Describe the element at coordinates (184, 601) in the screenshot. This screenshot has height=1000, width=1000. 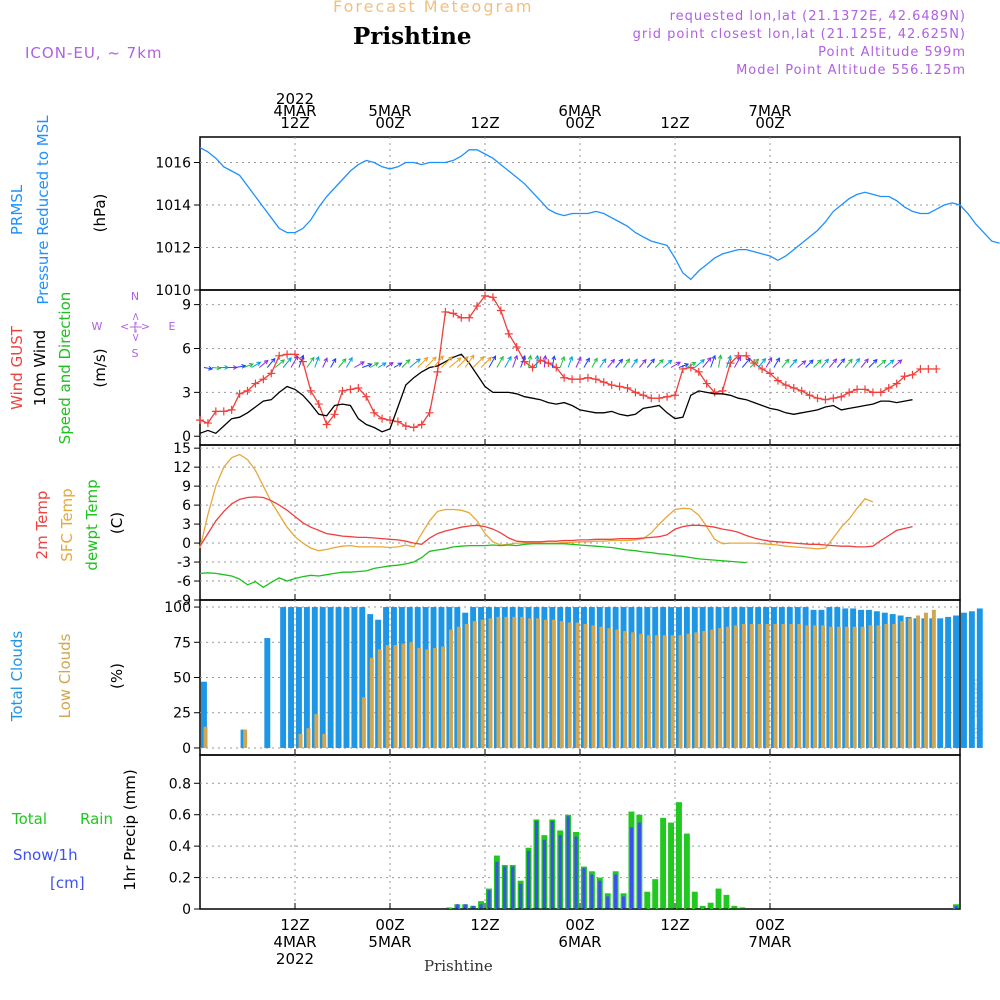
I see `y-tick-label: -9` at that location.